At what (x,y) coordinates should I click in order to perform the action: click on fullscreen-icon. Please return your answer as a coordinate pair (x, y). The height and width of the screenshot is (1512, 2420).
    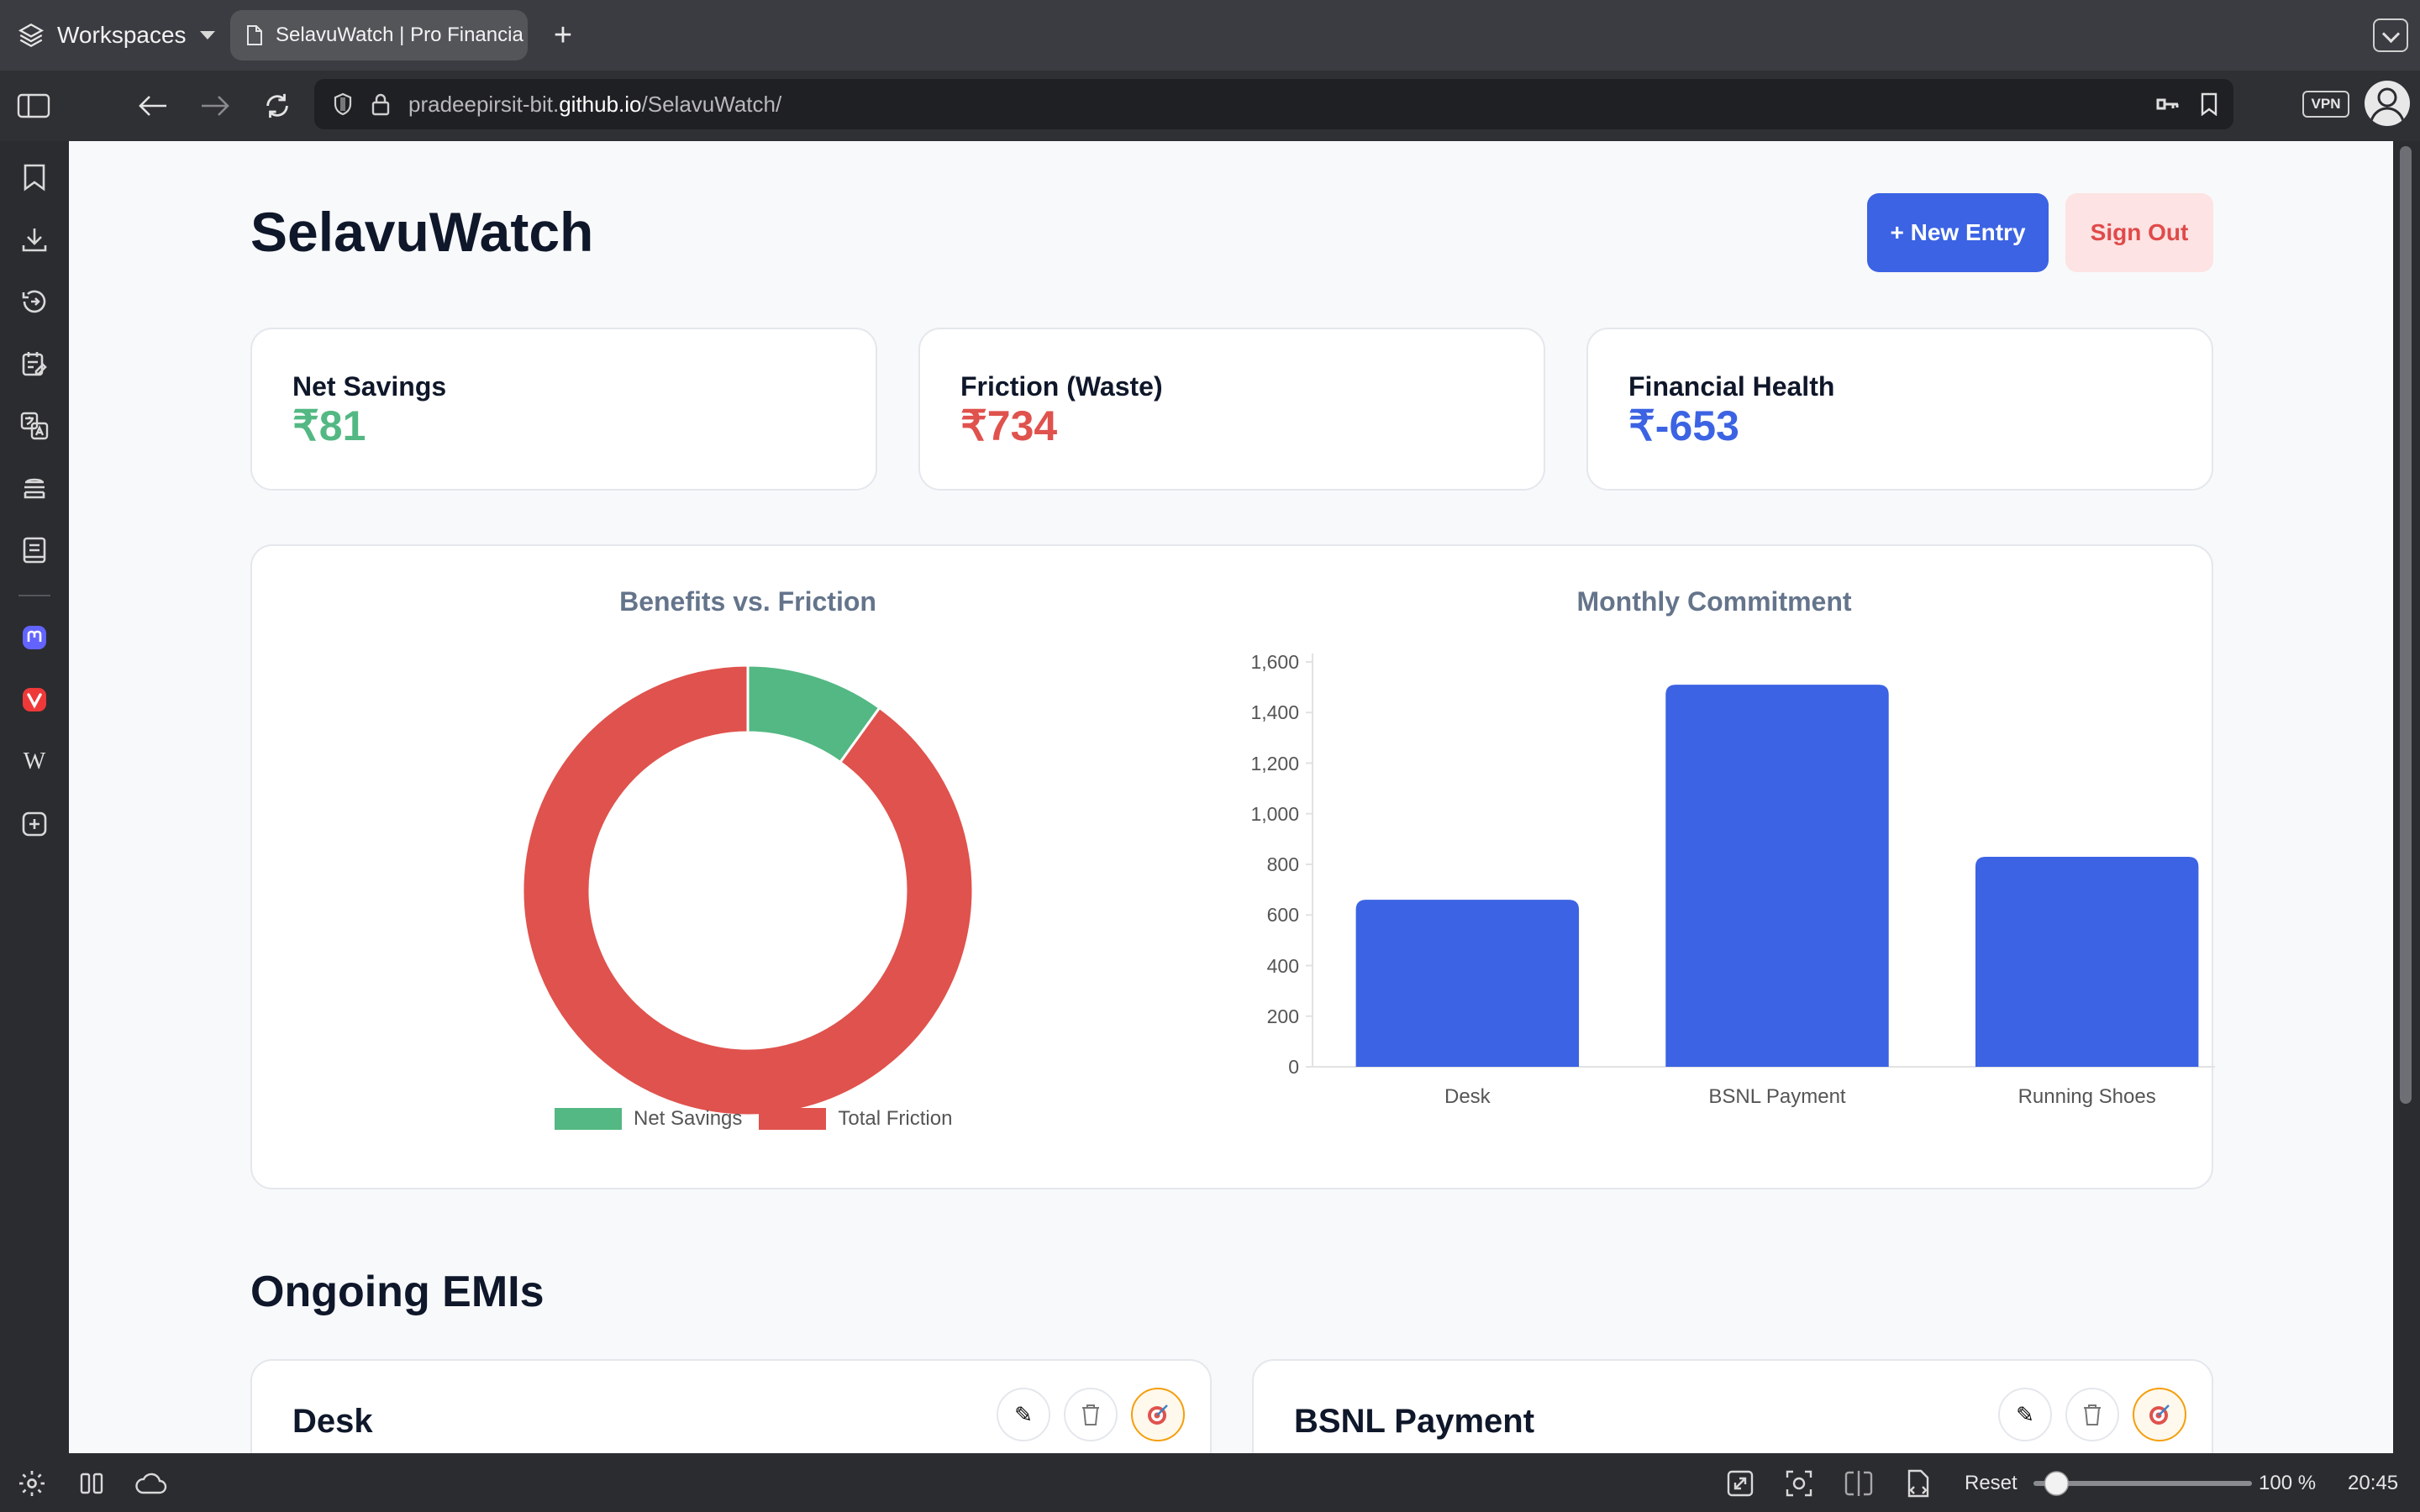
    Looking at the image, I should click on (1740, 1483).